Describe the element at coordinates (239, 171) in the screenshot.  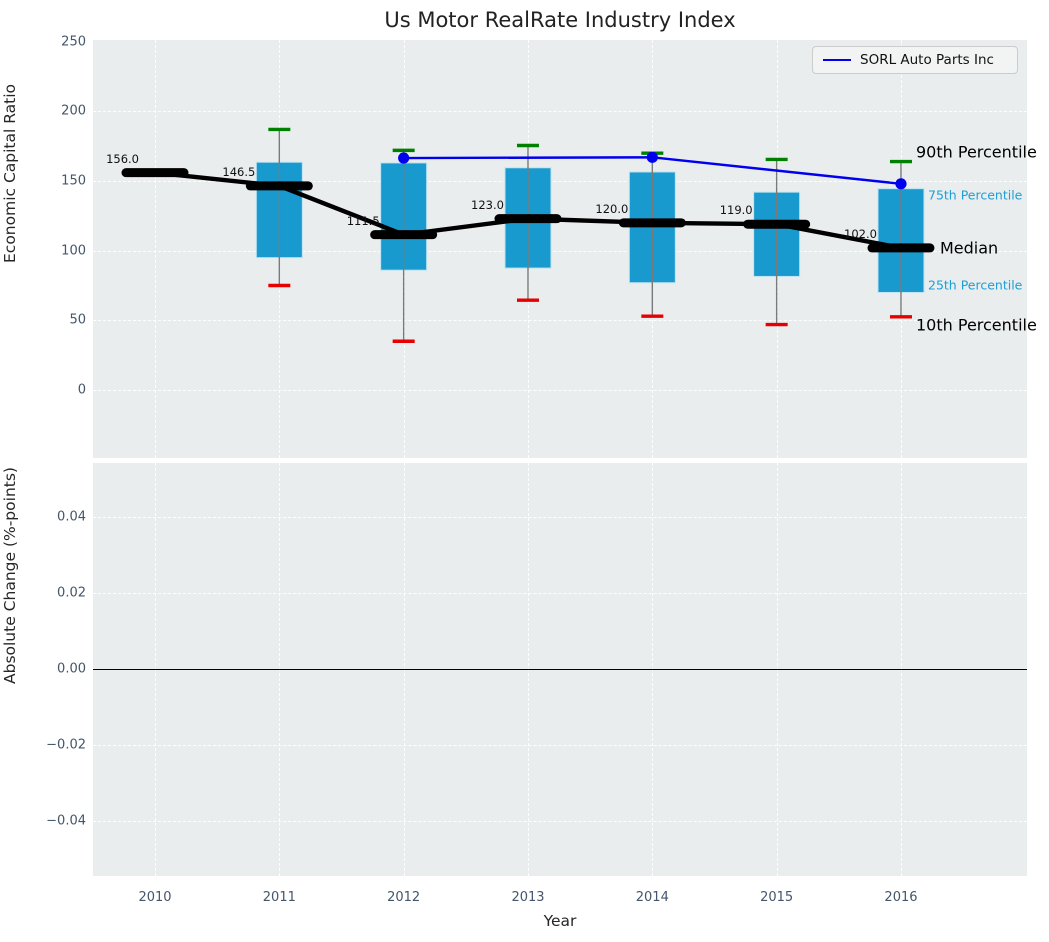
I see `median-value-label-2011: 146.5` at that location.